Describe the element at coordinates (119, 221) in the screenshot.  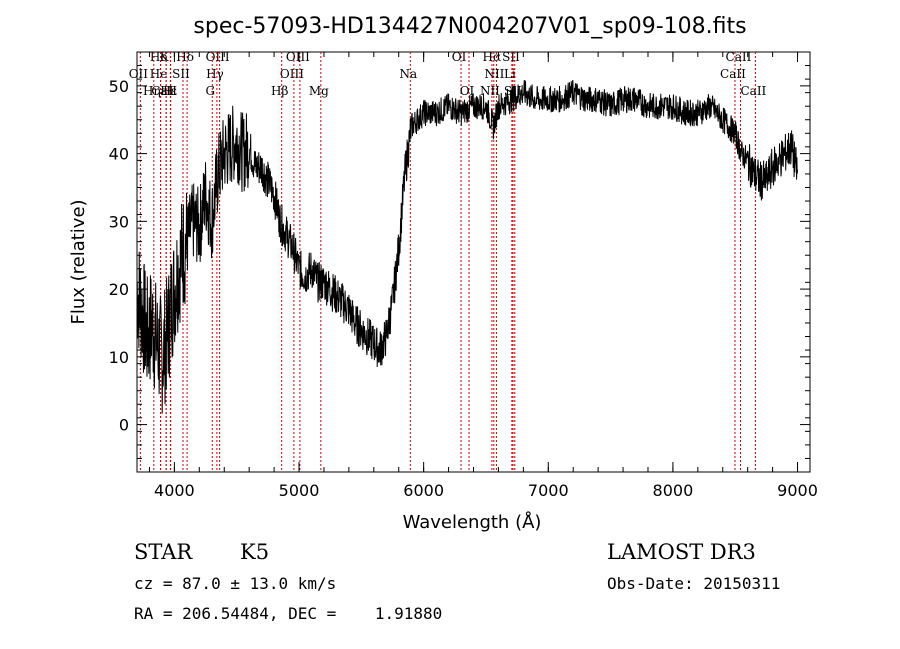
I see `y-tick-label: 30` at that location.